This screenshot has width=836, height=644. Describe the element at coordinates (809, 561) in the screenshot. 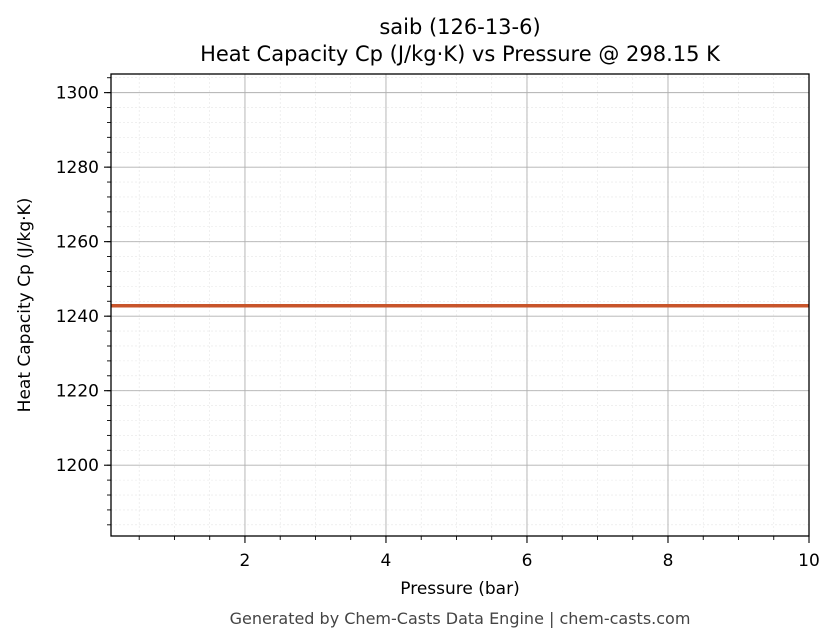

I see `x-tick-label: 10` at that location.